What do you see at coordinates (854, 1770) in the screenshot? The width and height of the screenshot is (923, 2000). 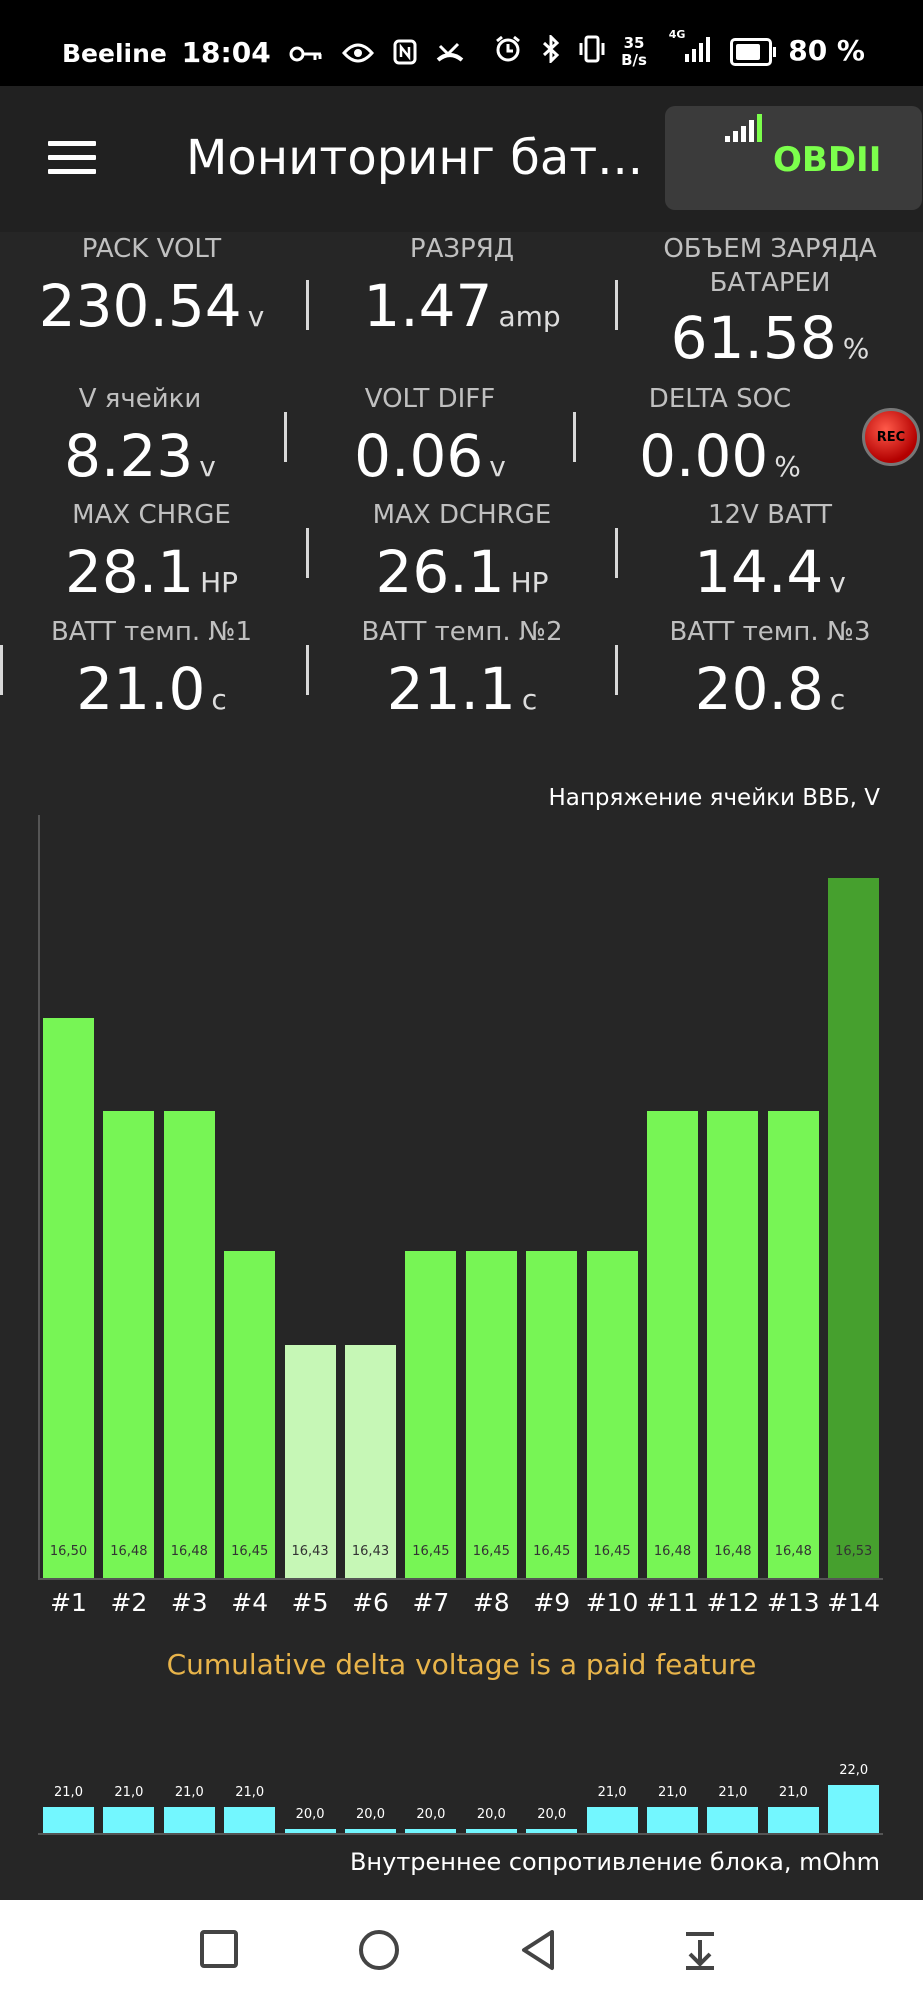 I see `resistance-value-label: 22,0` at bounding box center [854, 1770].